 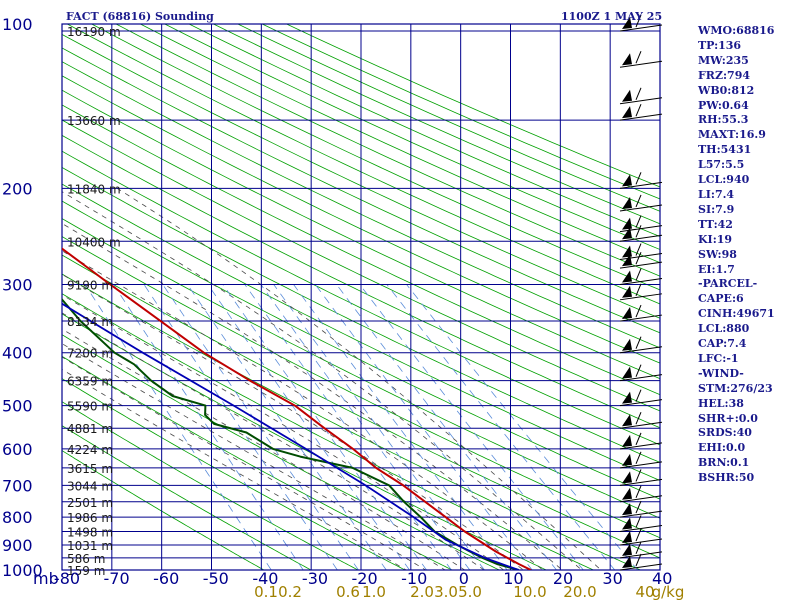 What do you see at coordinates (721, 165) in the screenshot?
I see `index-item: L57:5.5` at bounding box center [721, 165].